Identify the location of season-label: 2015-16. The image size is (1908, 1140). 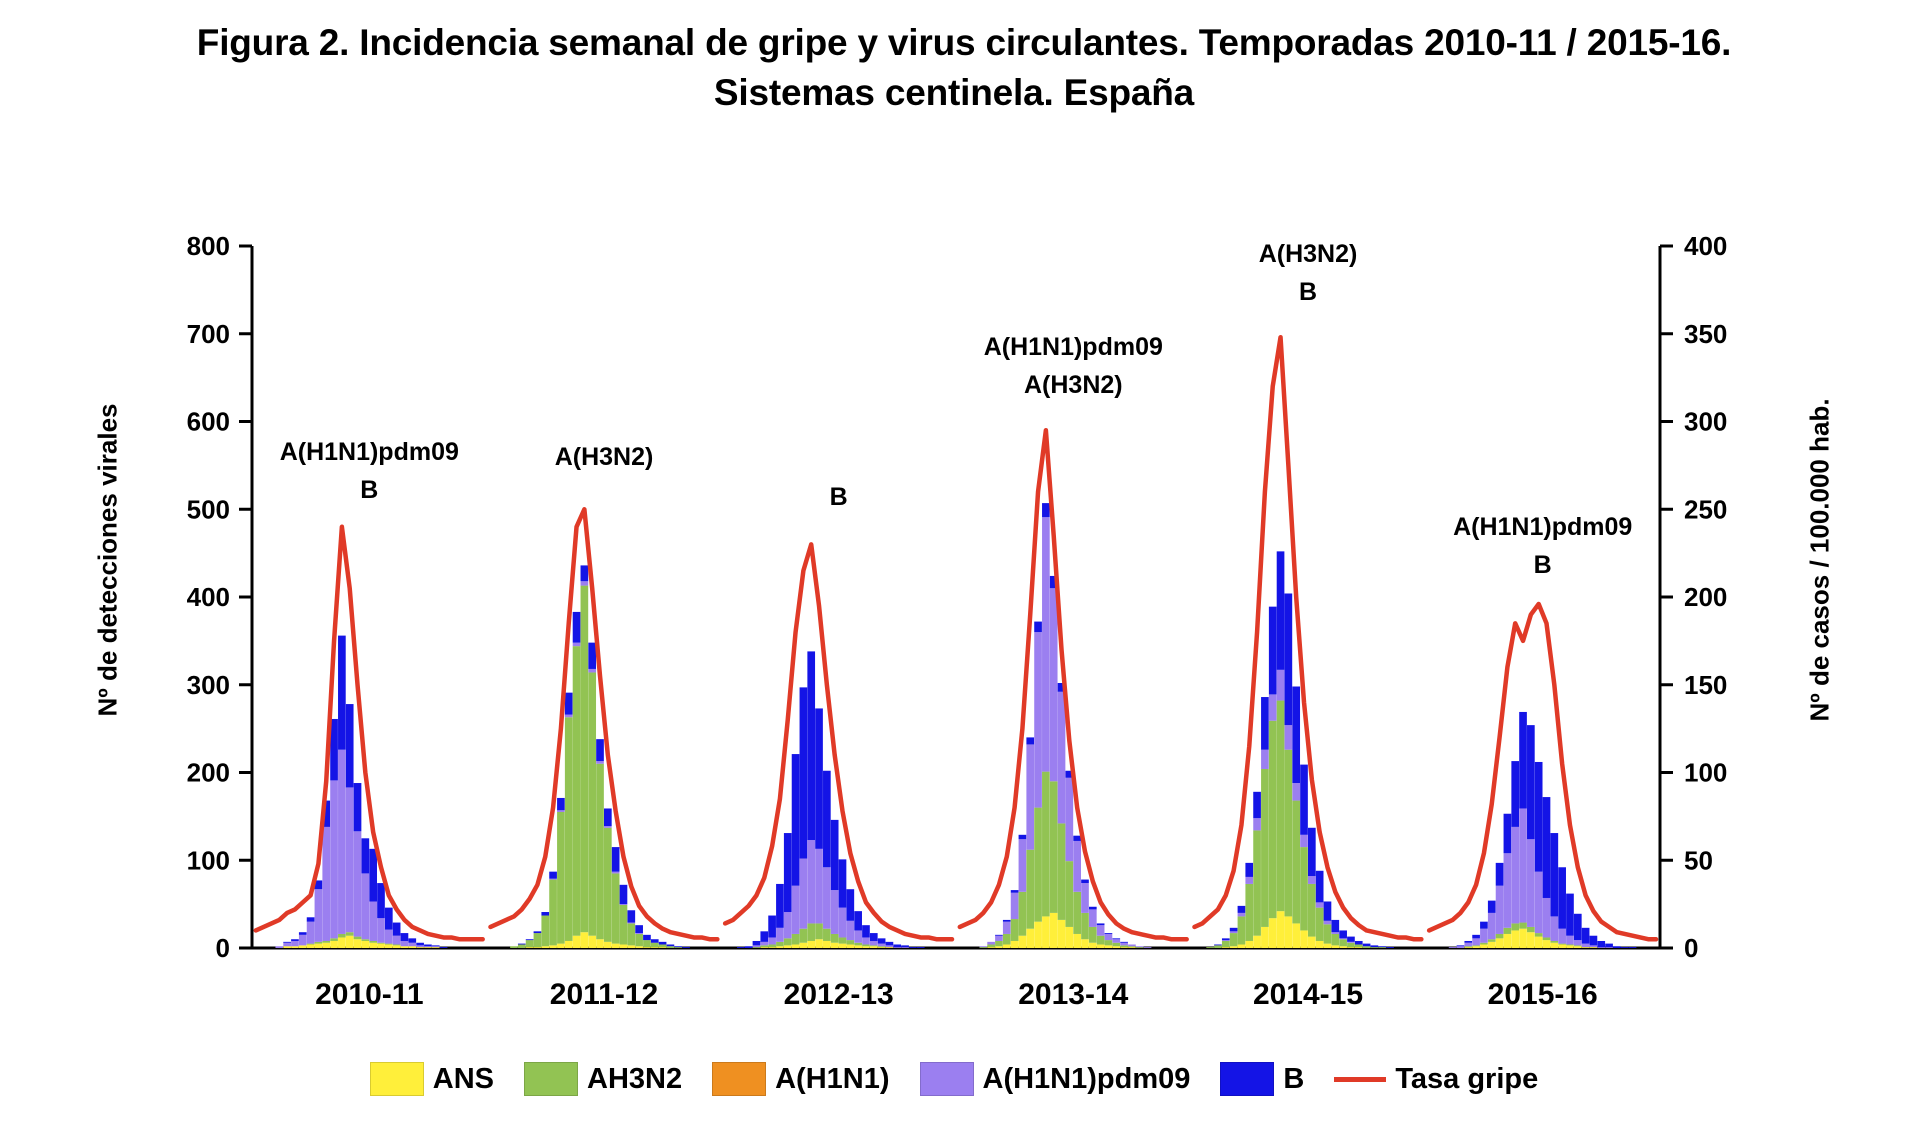
(1543, 994).